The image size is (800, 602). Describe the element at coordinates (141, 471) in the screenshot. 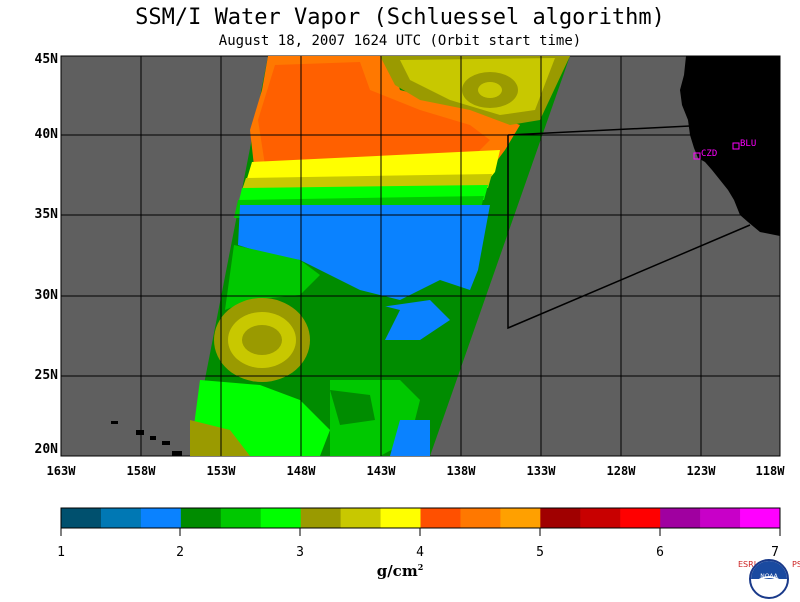

I see `lon-label-158w: 158W` at that location.